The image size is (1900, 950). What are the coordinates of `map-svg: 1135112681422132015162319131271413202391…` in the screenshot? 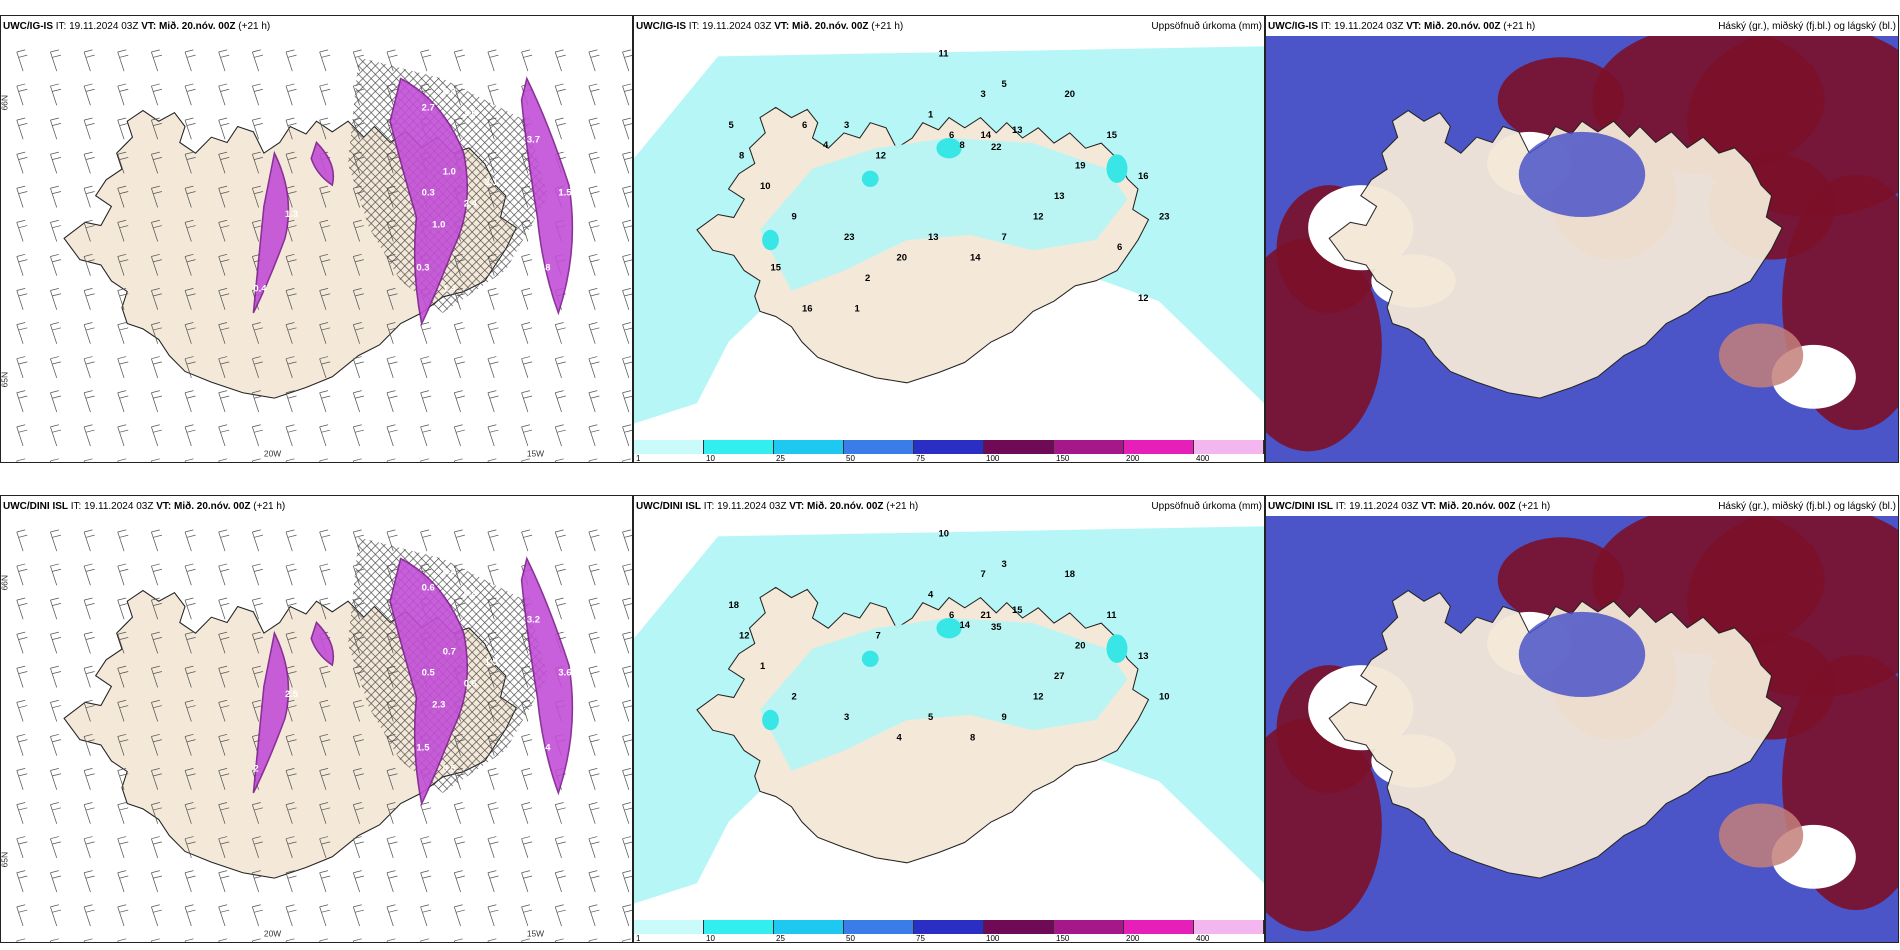 It's located at (949, 240).